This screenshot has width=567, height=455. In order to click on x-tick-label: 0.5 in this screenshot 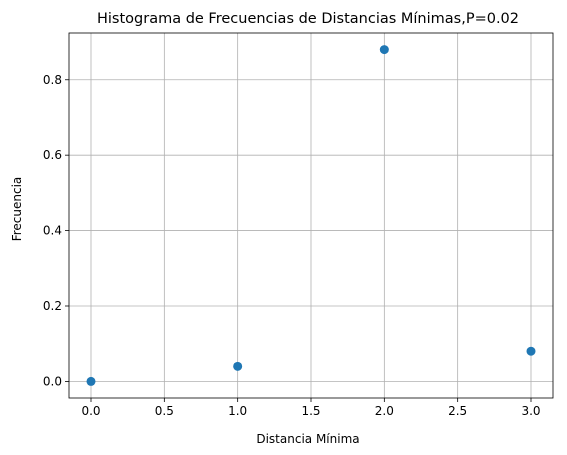, I will do `click(164, 411)`.